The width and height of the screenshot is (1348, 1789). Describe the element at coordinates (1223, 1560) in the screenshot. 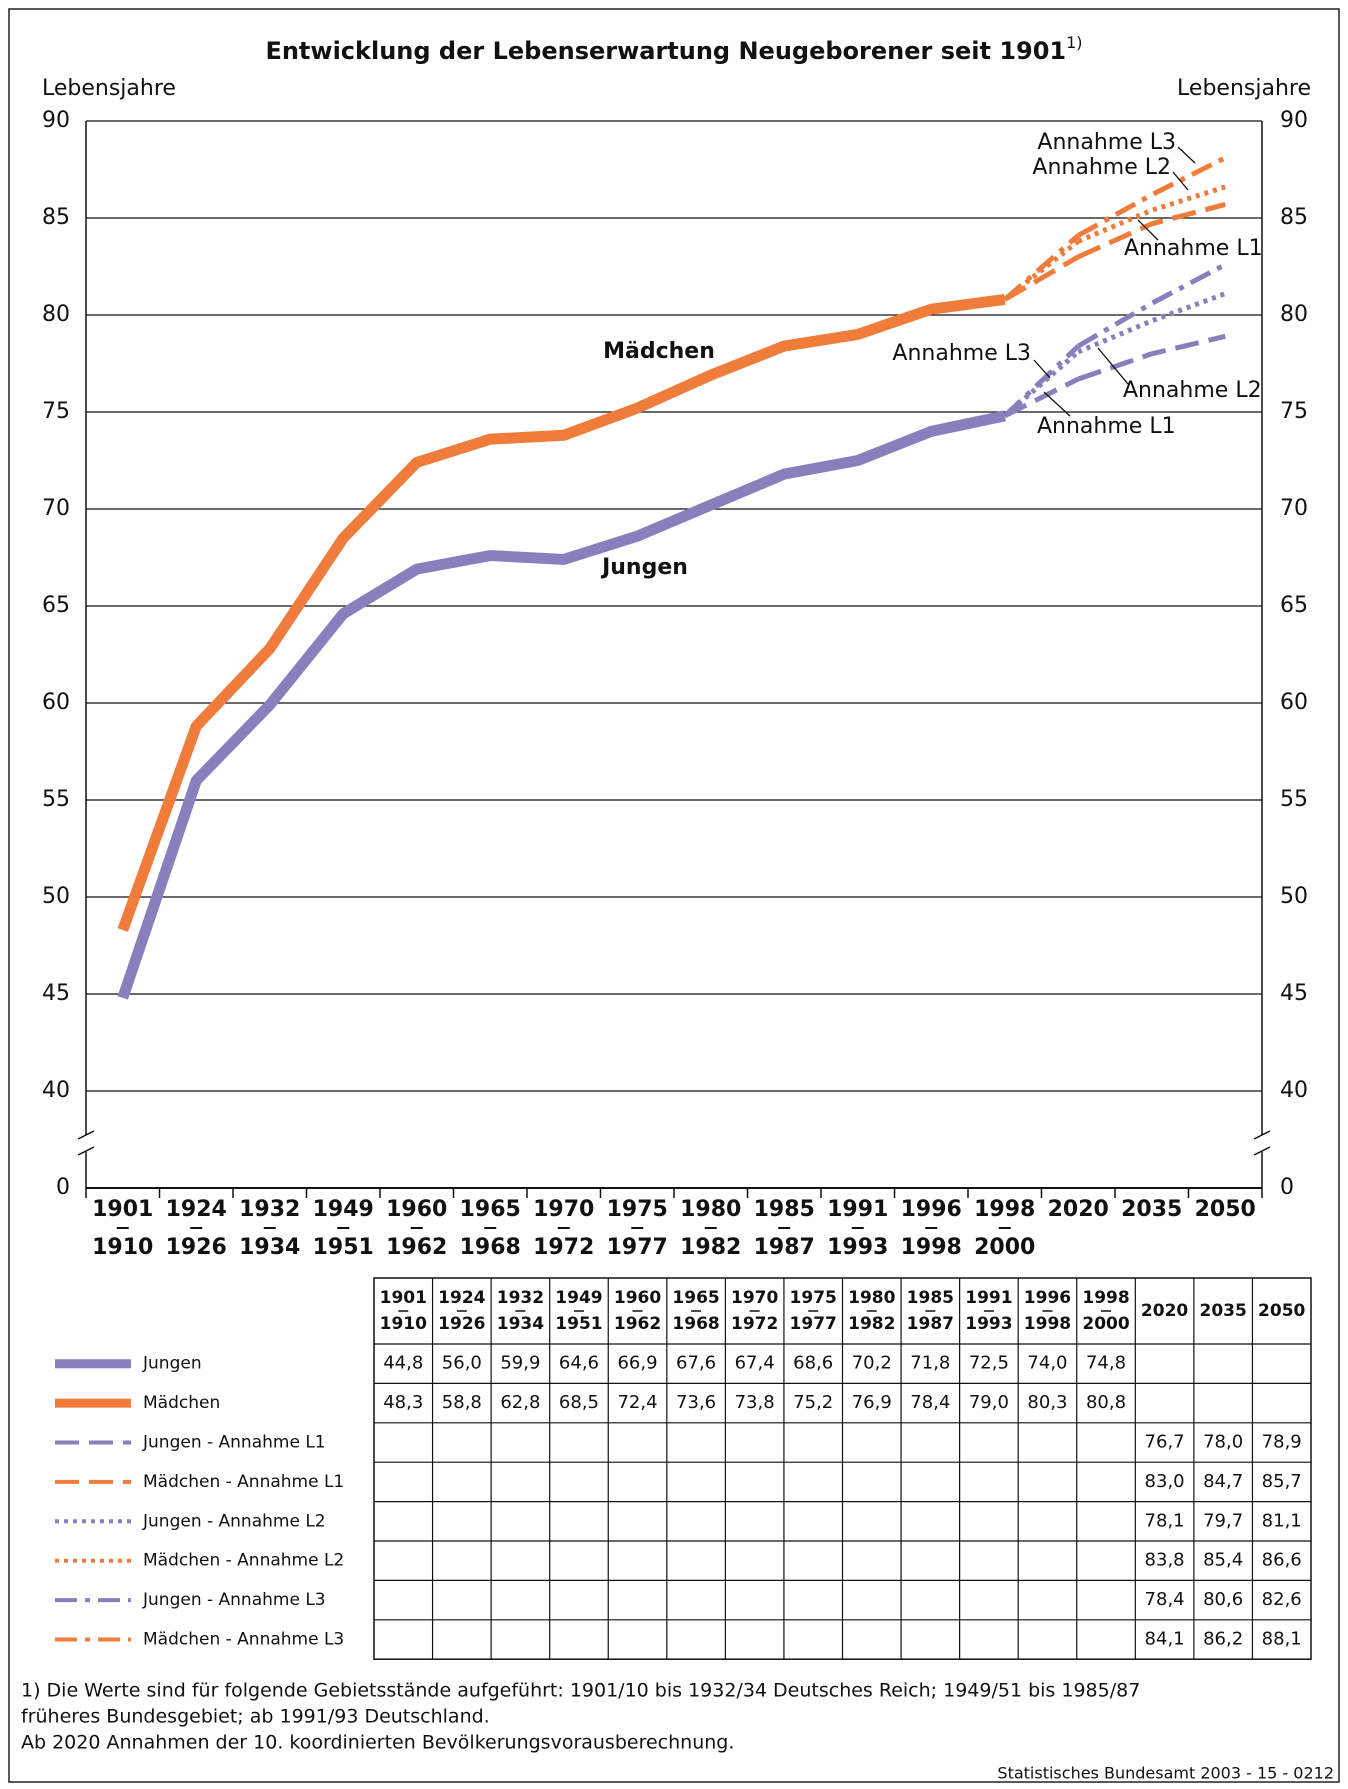

I see `table-value: 85,4` at that location.